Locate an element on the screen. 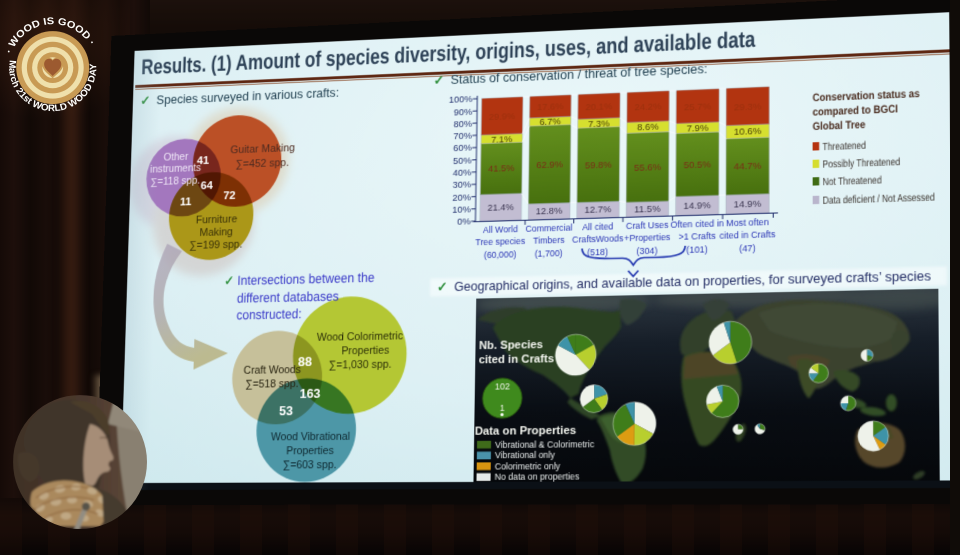 The image size is (960, 555). svg-text: 29.9% is located at coordinates (502, 116).